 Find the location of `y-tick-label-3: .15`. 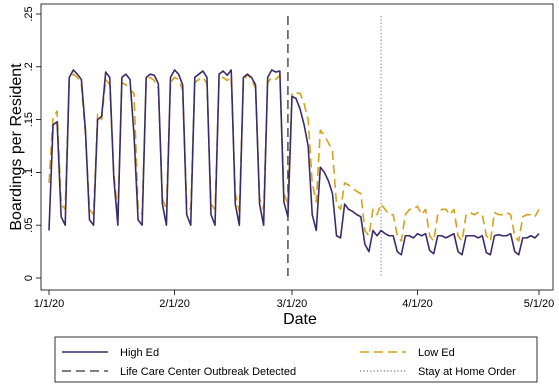

y-tick-label-3: .15 is located at coordinates (29, 119).